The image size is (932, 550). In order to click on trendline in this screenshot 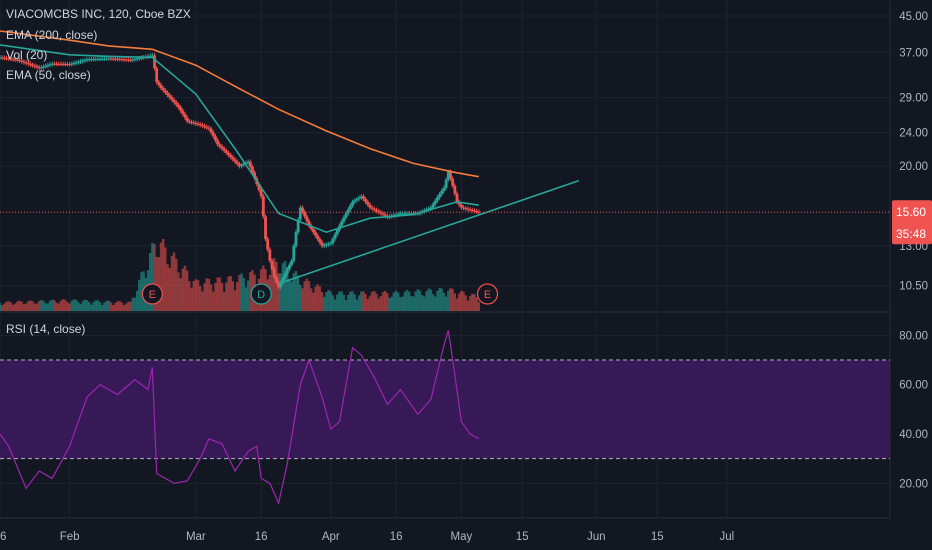, I will do `click(429, 232)`.